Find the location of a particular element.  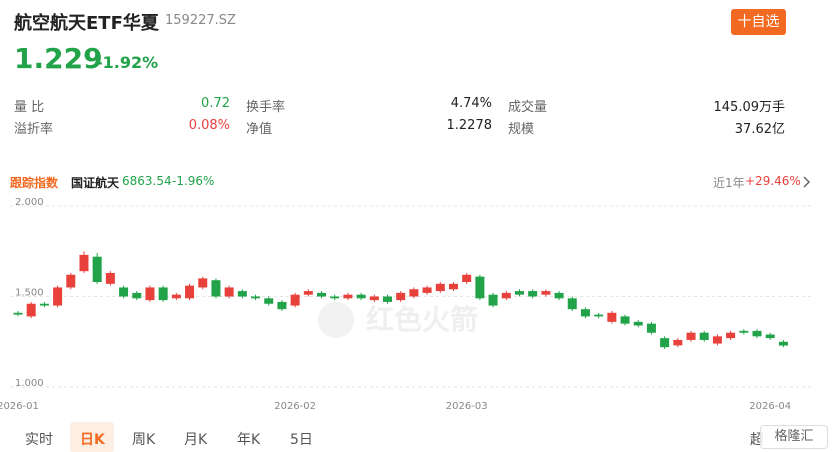

index-change: -1.96% is located at coordinates (193, 181).